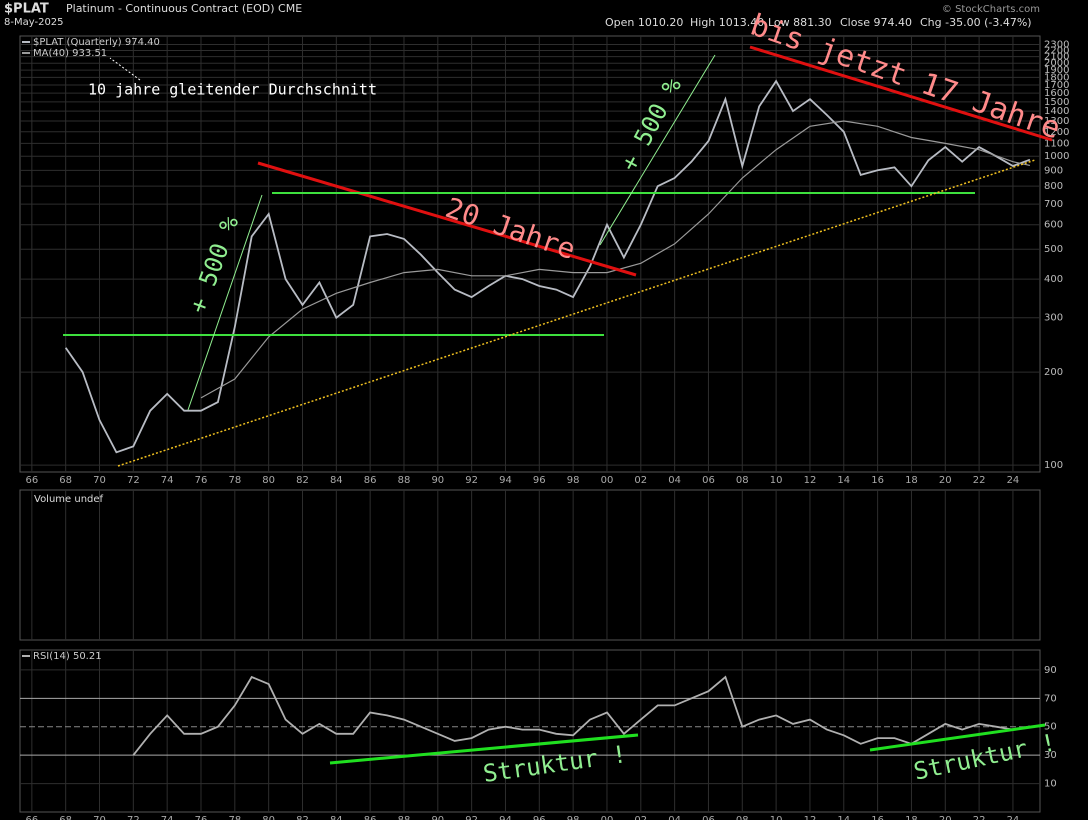 The width and height of the screenshot is (1088, 820). Describe the element at coordinates (657, 150) in the screenshot. I see `arrow` at that location.